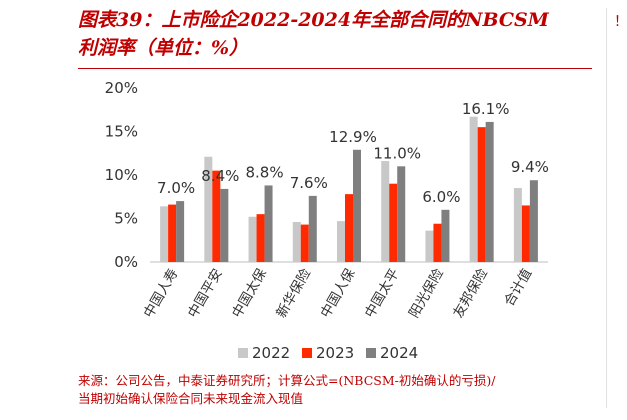 The width and height of the screenshot is (627, 420). Describe the element at coordinates (620, 22) in the screenshot. I see `adjacent-panel-fragment: ！` at that location.